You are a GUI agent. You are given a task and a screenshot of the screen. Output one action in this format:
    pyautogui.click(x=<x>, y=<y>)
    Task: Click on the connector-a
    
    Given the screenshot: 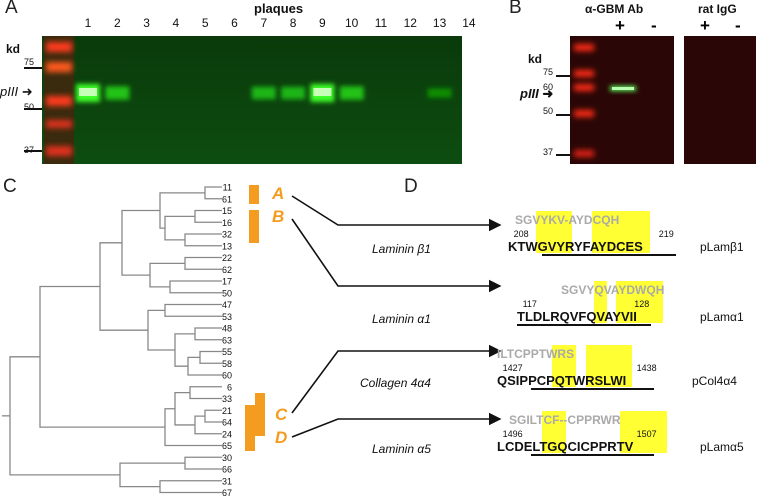 What is the action you would take?
    pyautogui.click(x=396, y=213)
    